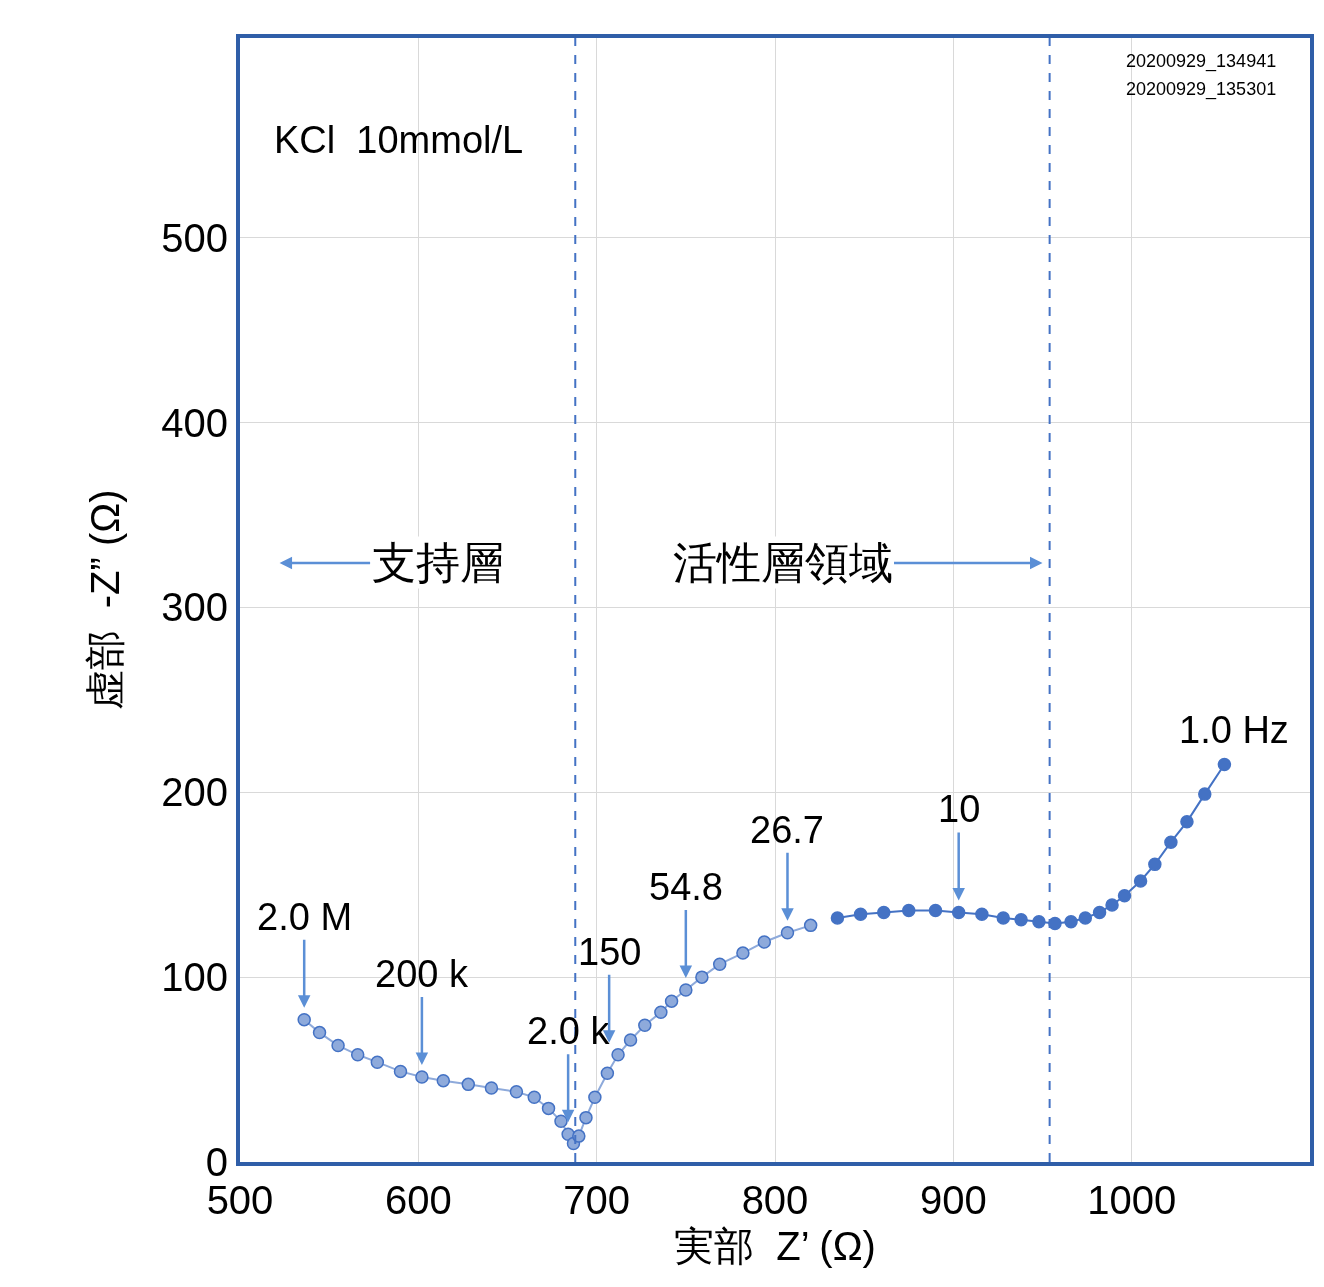 Image resolution: width=1324 pixels, height=1287 pixels. Describe the element at coordinates (194, 977) in the screenshot. I see `y-tick-label: 100` at that location.